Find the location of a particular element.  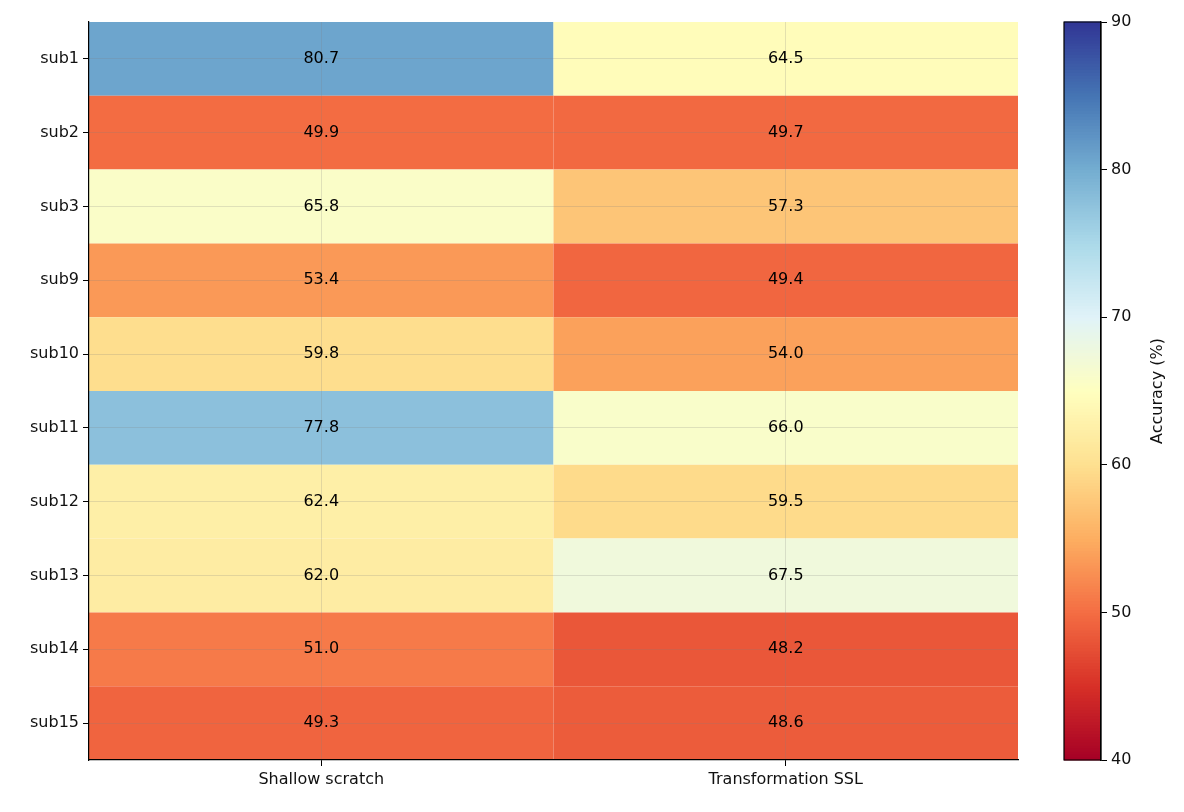

data-label: 65.8 is located at coordinates (321, 205).